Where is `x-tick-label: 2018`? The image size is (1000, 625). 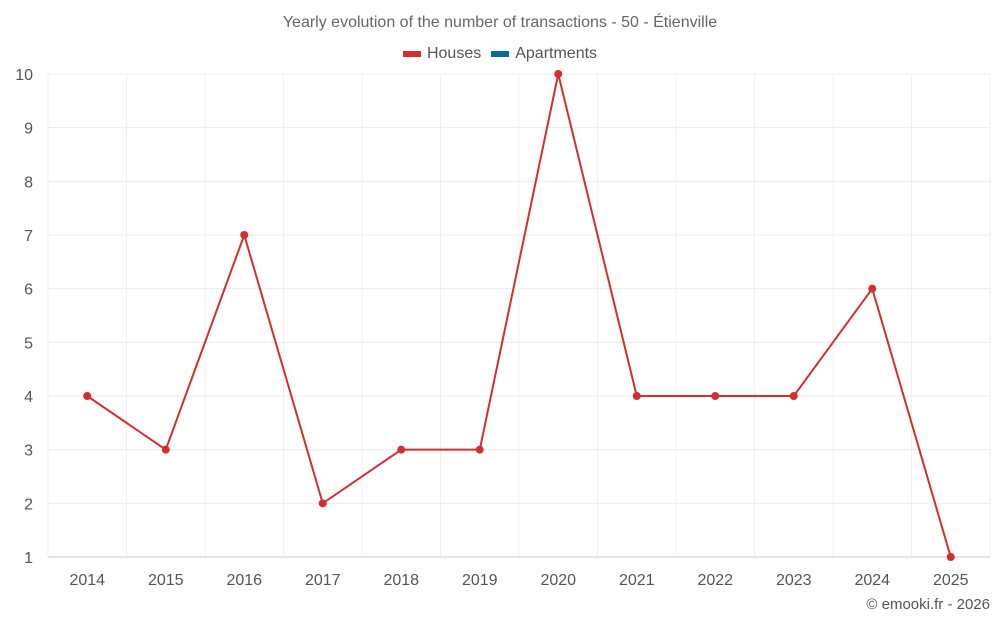 x-tick-label: 2018 is located at coordinates (401, 580).